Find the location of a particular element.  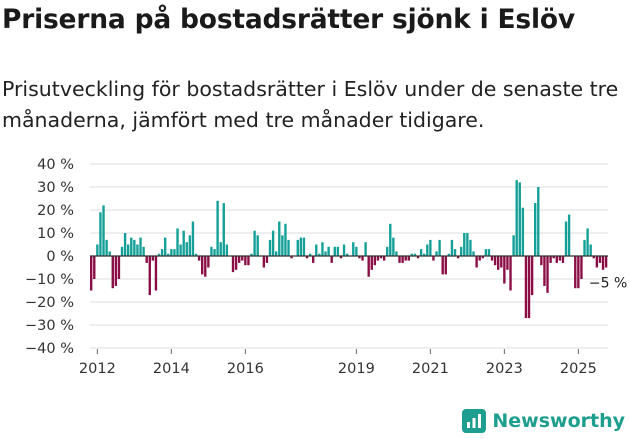

y-tick-label: 10 % is located at coordinates (55, 234).